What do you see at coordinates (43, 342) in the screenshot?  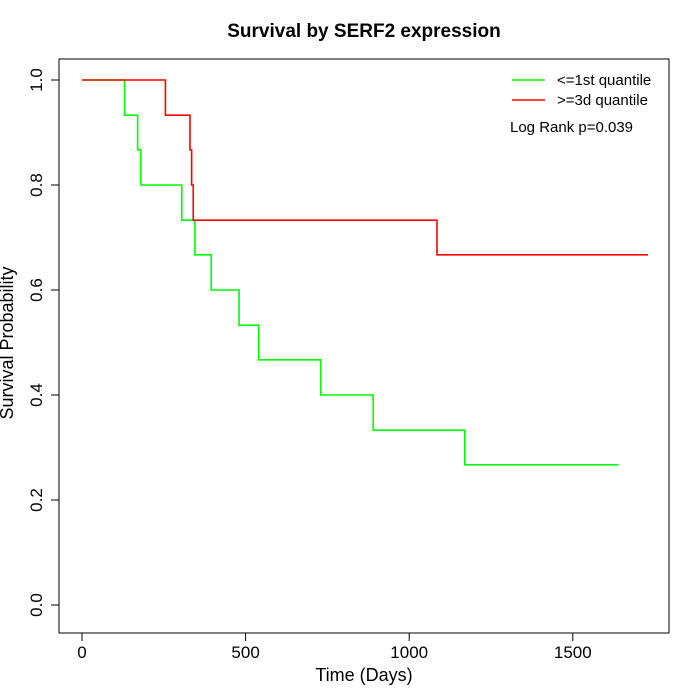 I see `y-axis: 0.0 0.2 0.4 0.6 0.8 1.0` at bounding box center [43, 342].